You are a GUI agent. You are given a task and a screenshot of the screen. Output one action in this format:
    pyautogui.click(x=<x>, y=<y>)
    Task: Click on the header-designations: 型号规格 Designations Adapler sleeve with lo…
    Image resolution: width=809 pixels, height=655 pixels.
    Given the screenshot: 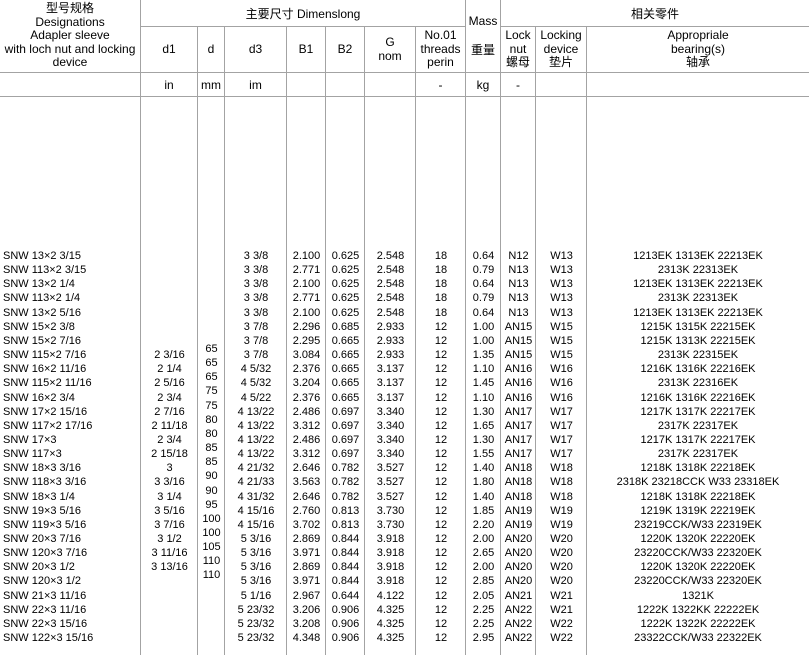 What is the action you would take?
    pyautogui.click(x=70, y=36)
    